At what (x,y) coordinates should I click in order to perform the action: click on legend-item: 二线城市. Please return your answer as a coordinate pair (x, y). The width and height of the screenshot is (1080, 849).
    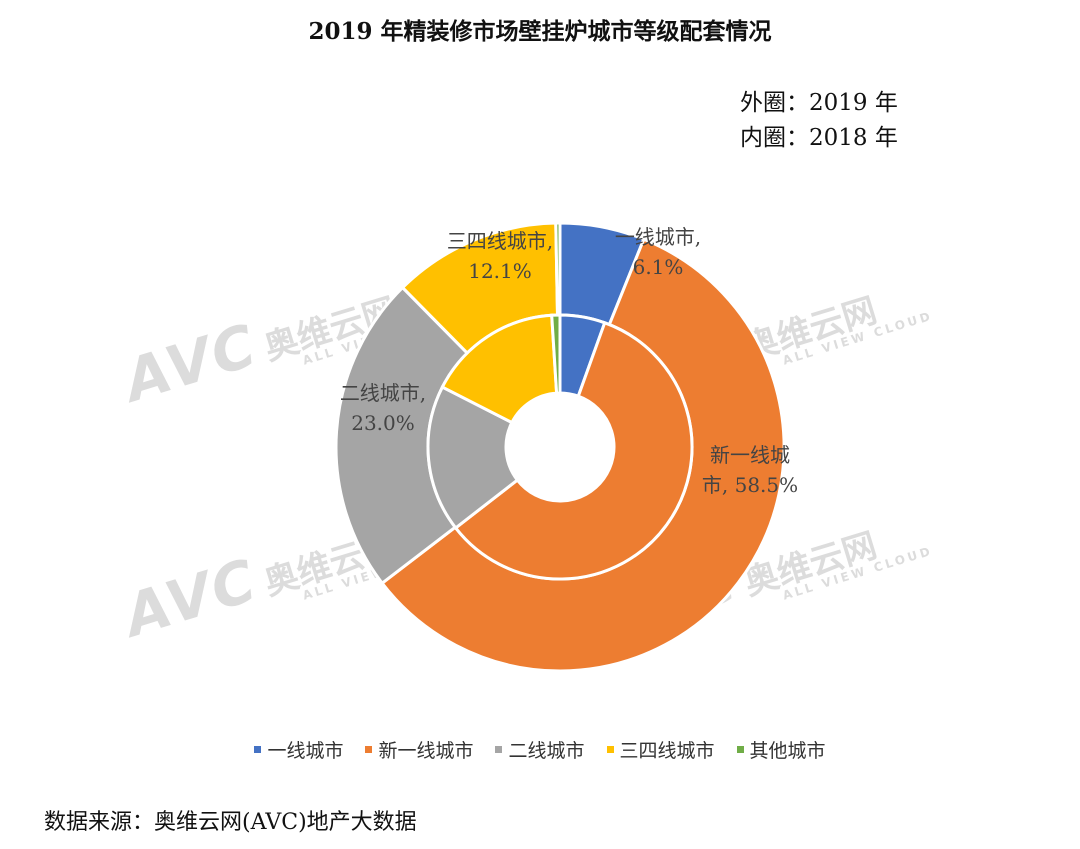
    Looking at the image, I should click on (540, 749).